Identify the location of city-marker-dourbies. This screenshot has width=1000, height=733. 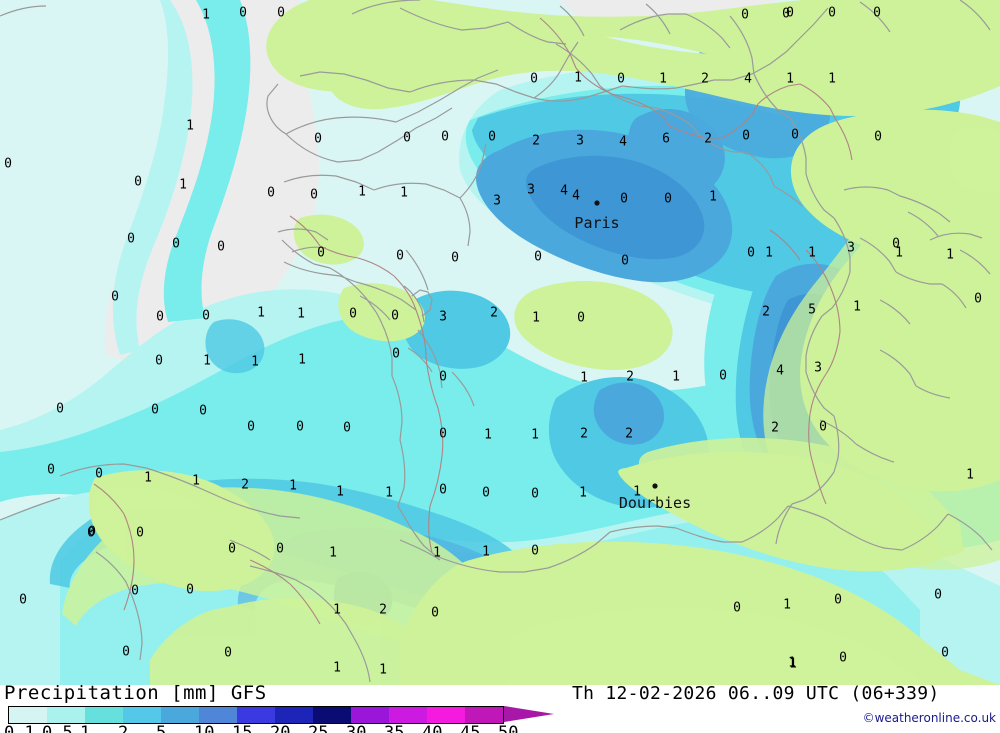
(655, 486).